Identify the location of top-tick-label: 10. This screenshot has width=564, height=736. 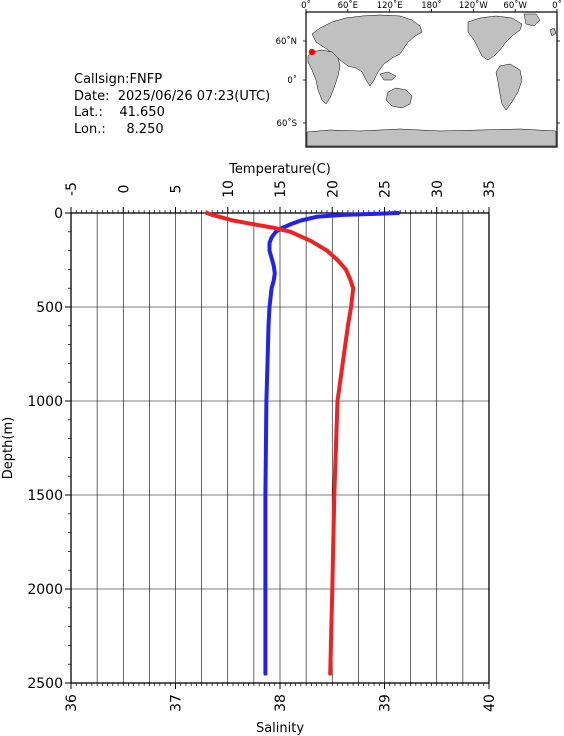
(229, 189).